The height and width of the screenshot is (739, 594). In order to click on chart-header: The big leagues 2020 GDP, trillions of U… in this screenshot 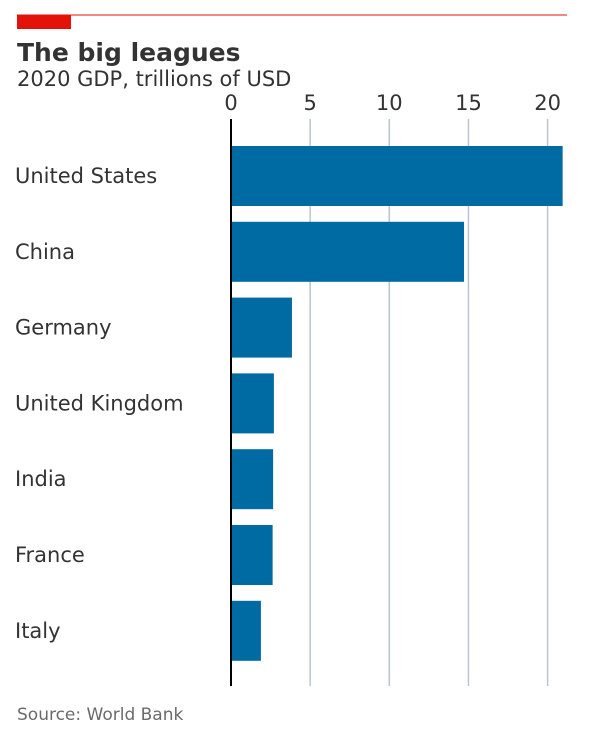, I will do `click(292, 52)`.